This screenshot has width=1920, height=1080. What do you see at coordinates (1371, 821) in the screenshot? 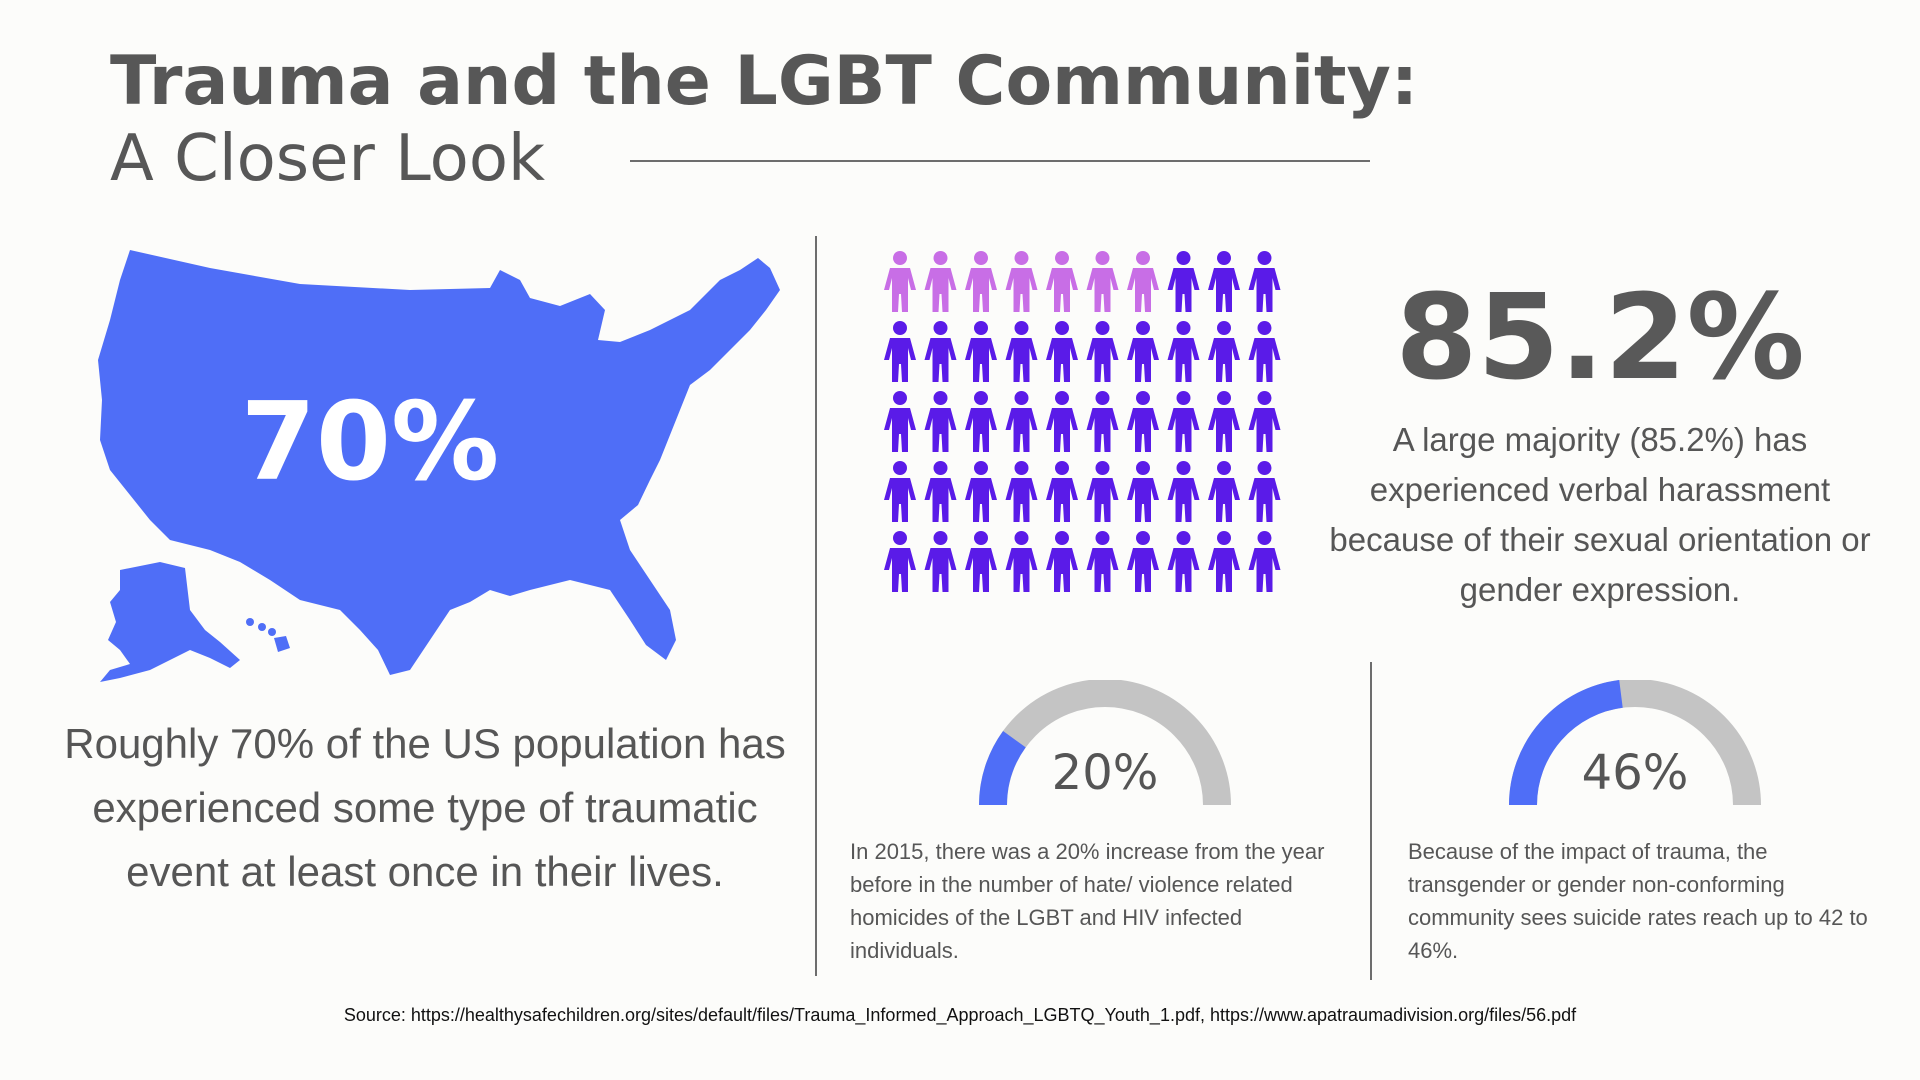
I see `gauge-divider` at bounding box center [1371, 821].